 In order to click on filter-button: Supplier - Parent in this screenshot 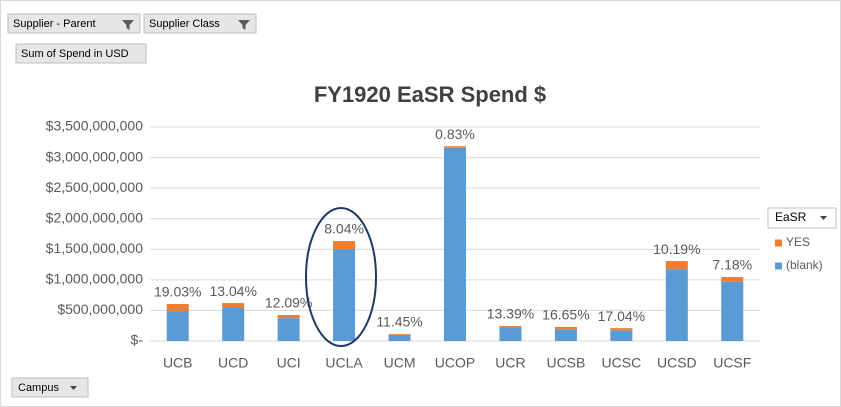, I will do `click(74, 23)`.